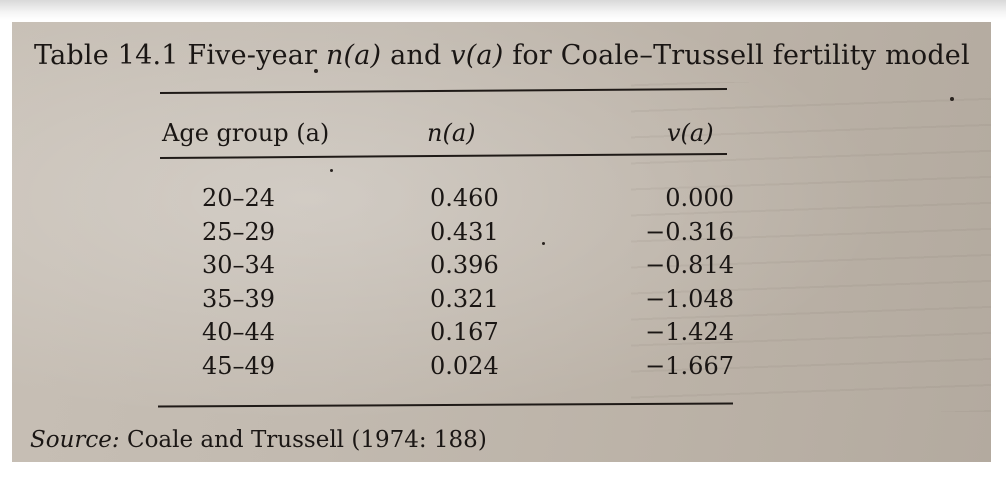 Image resolution: width=1006 pixels, height=496 pixels. I want to click on cell-age: 25–29, so click(239, 231).